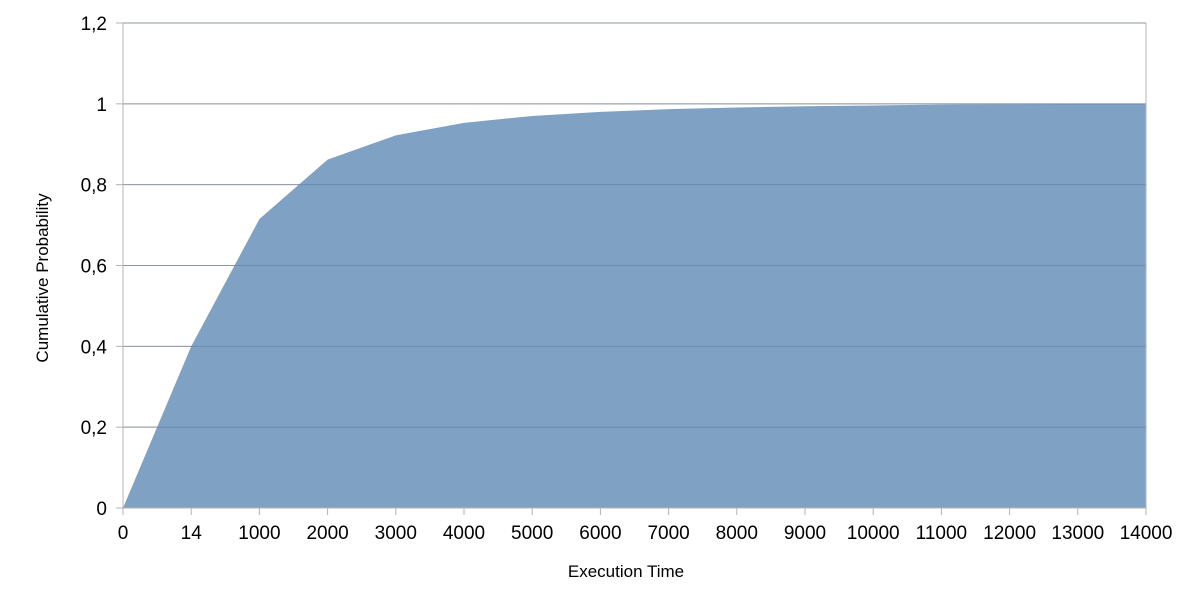  What do you see at coordinates (626, 571) in the screenshot?
I see `x-axis-title: Execution Time` at bounding box center [626, 571].